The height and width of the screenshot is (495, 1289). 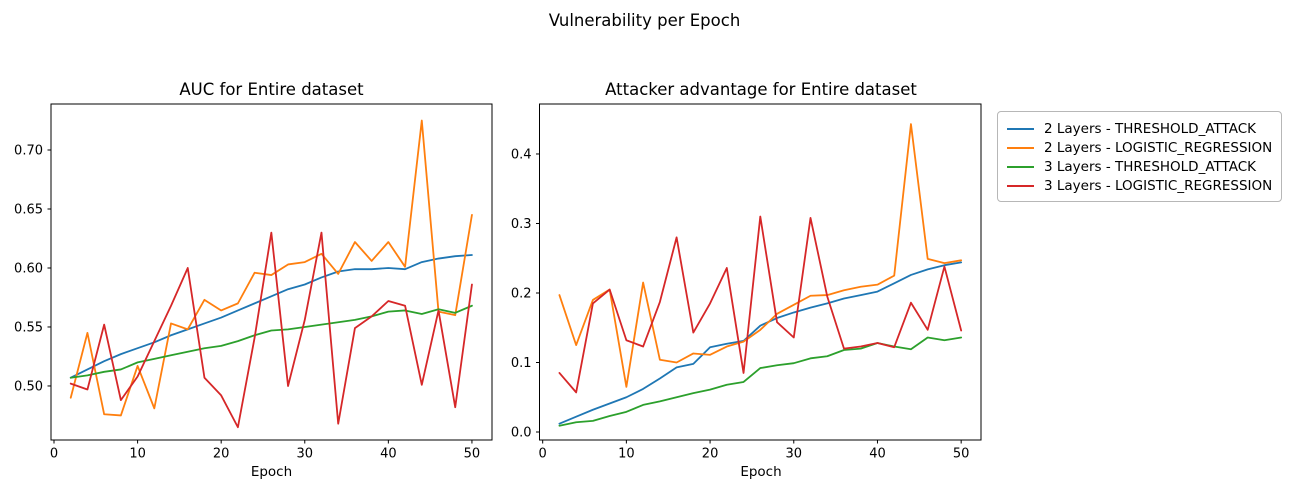 What do you see at coordinates (28, 268) in the screenshot?
I see `y-tick-label: 0.60` at bounding box center [28, 268].